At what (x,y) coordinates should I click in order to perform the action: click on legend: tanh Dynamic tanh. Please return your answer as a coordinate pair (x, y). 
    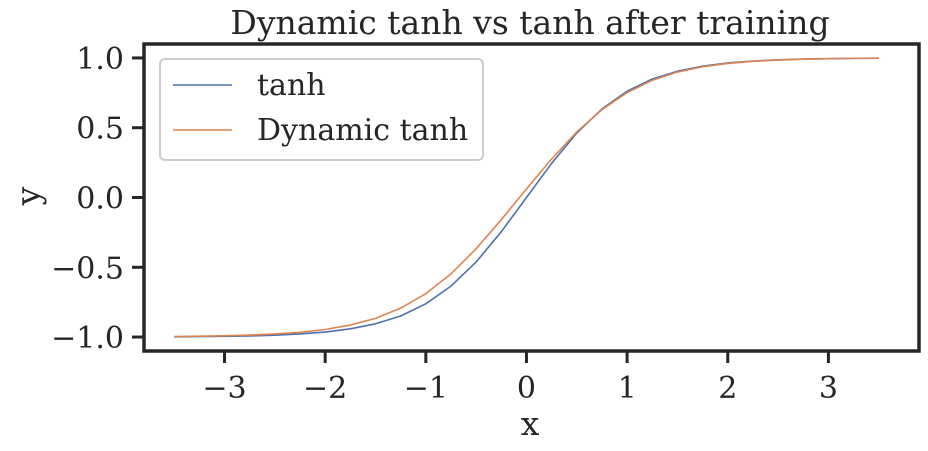
    Looking at the image, I should click on (321, 109).